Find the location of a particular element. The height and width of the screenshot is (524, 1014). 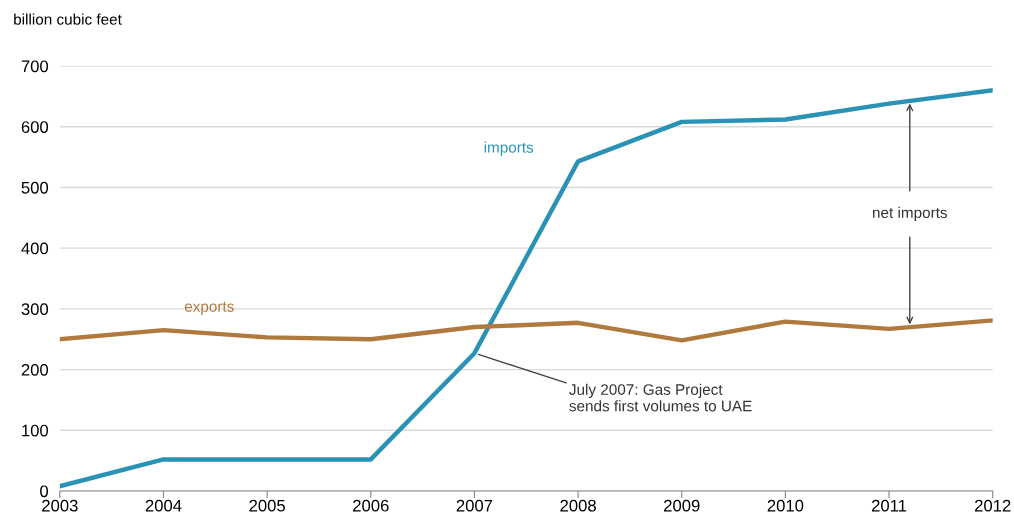

annotation: July 2007: Gas Project sends first volumes to UAE is located at coordinates (660, 397).